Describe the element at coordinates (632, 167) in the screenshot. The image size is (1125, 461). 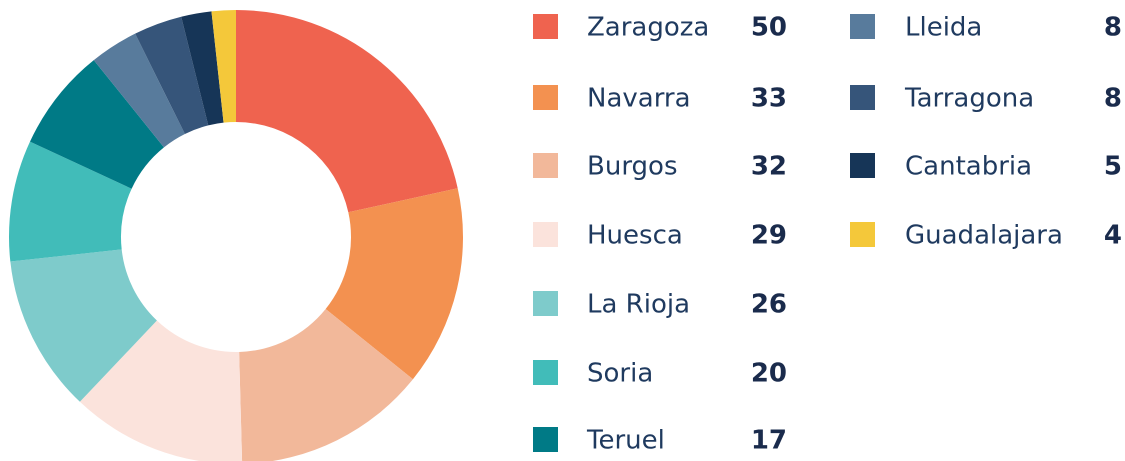
I see `legend-label: Burgos` at that location.